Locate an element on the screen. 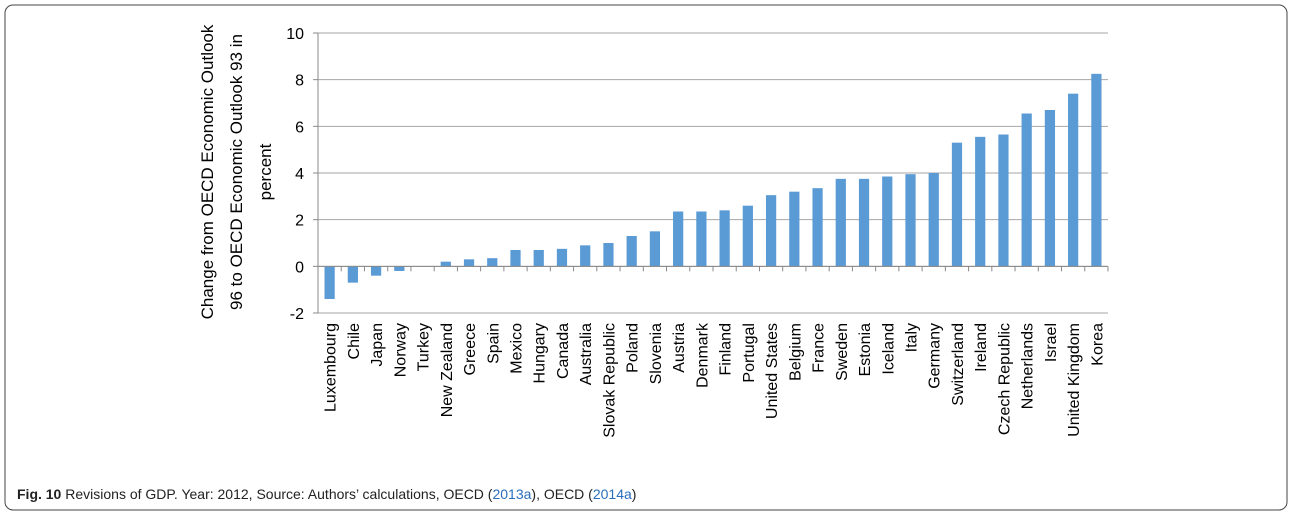  x-tick-label: Germany is located at coordinates (935, 356).